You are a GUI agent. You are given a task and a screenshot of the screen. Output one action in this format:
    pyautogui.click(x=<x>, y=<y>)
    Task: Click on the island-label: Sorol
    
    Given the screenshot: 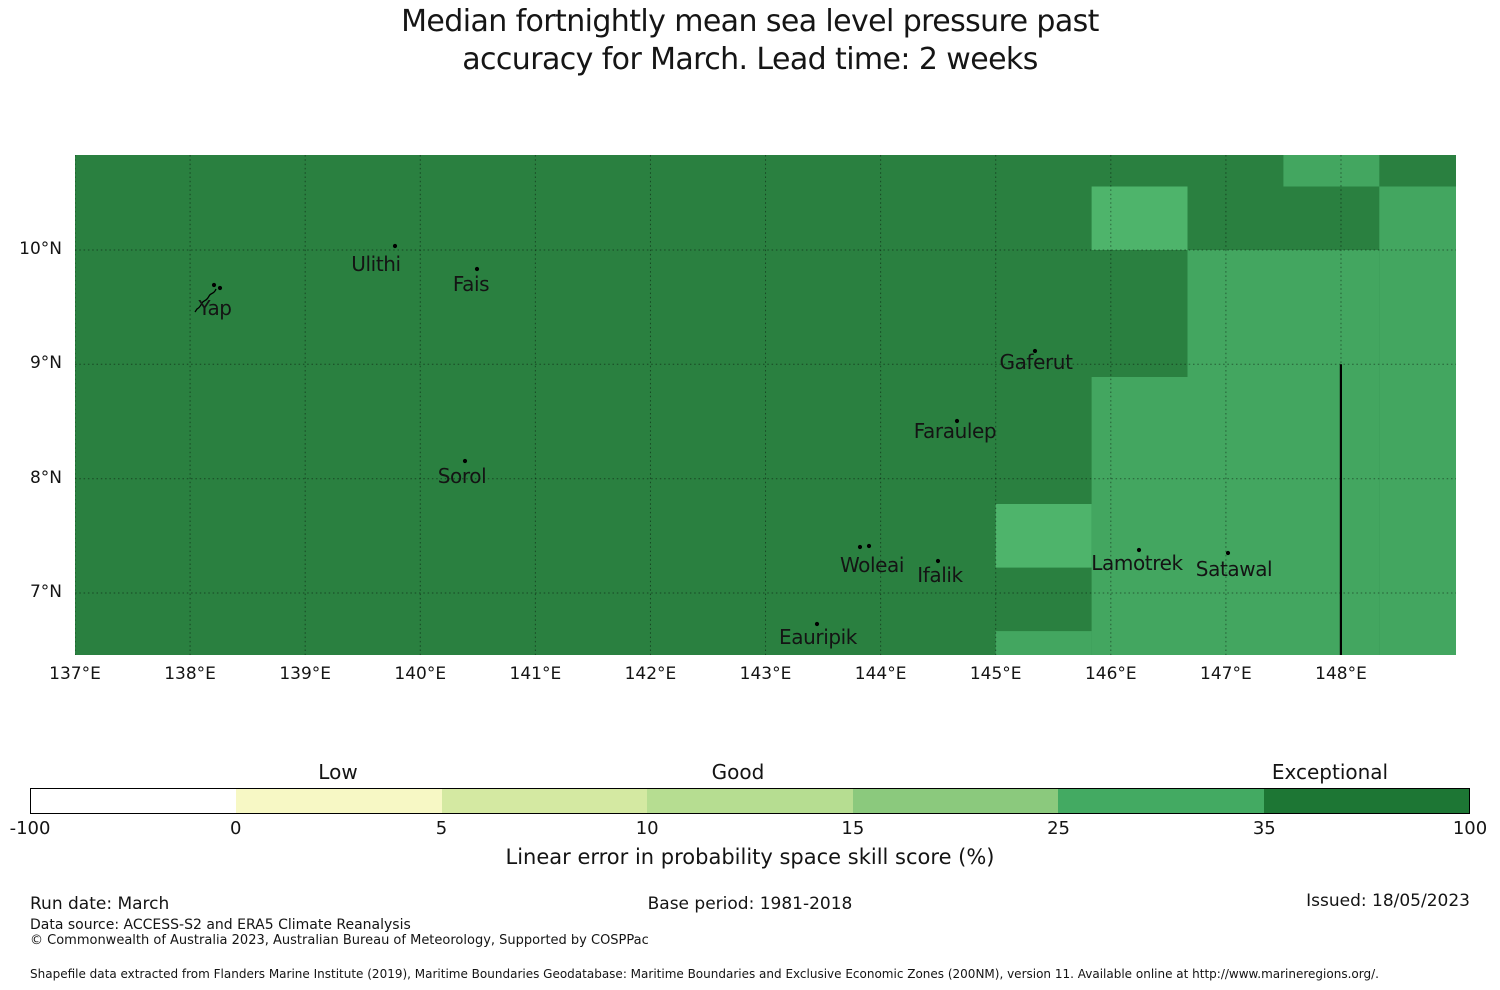 What is the action you would take?
    pyautogui.click(x=462, y=476)
    